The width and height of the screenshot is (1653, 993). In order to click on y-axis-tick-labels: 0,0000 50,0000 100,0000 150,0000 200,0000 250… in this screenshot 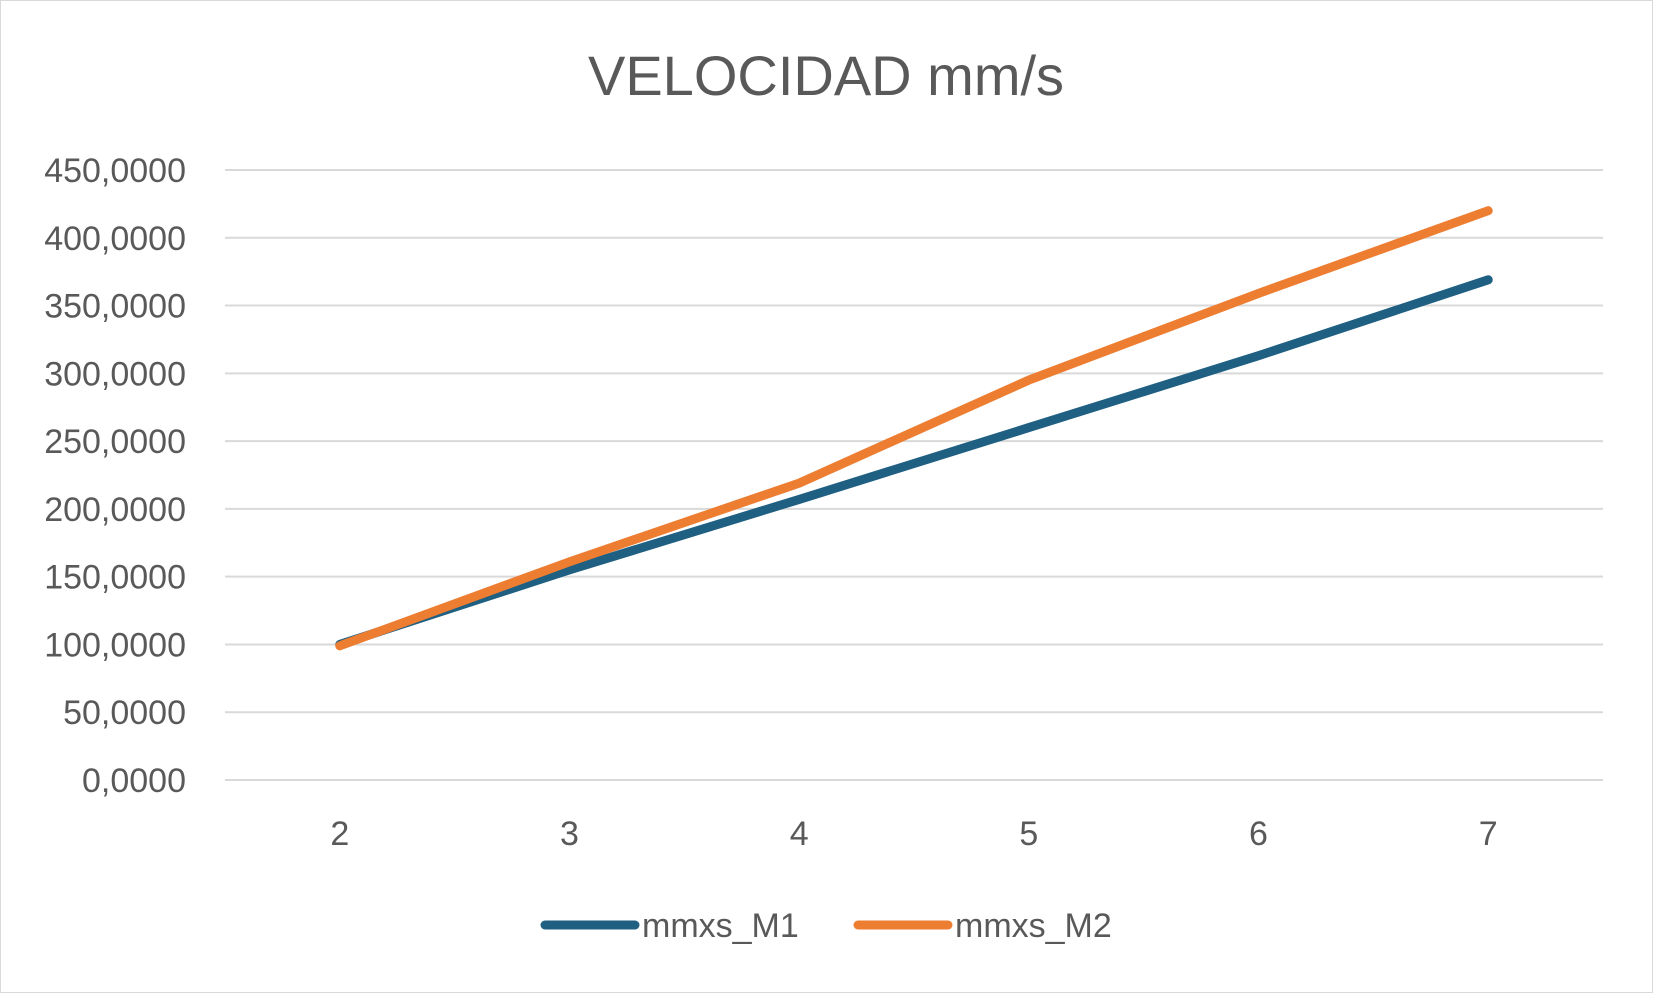, I will do `click(115, 476)`.